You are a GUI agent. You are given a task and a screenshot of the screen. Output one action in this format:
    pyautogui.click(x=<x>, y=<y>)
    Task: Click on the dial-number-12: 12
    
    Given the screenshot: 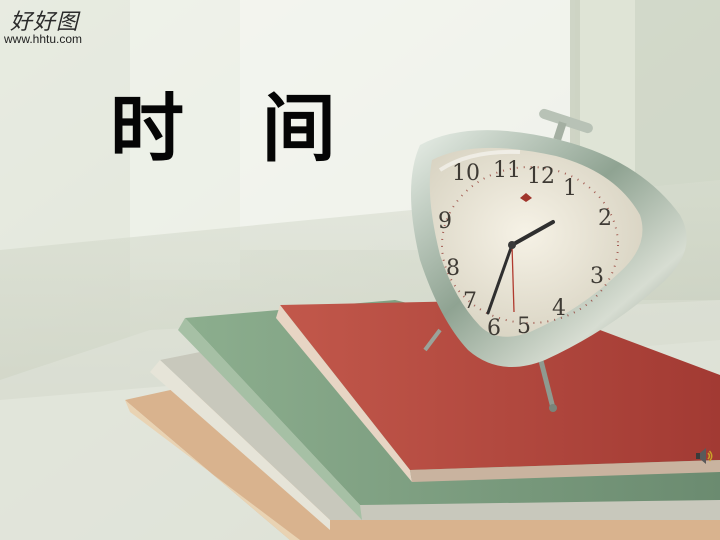 What is the action you would take?
    pyautogui.click(x=541, y=176)
    